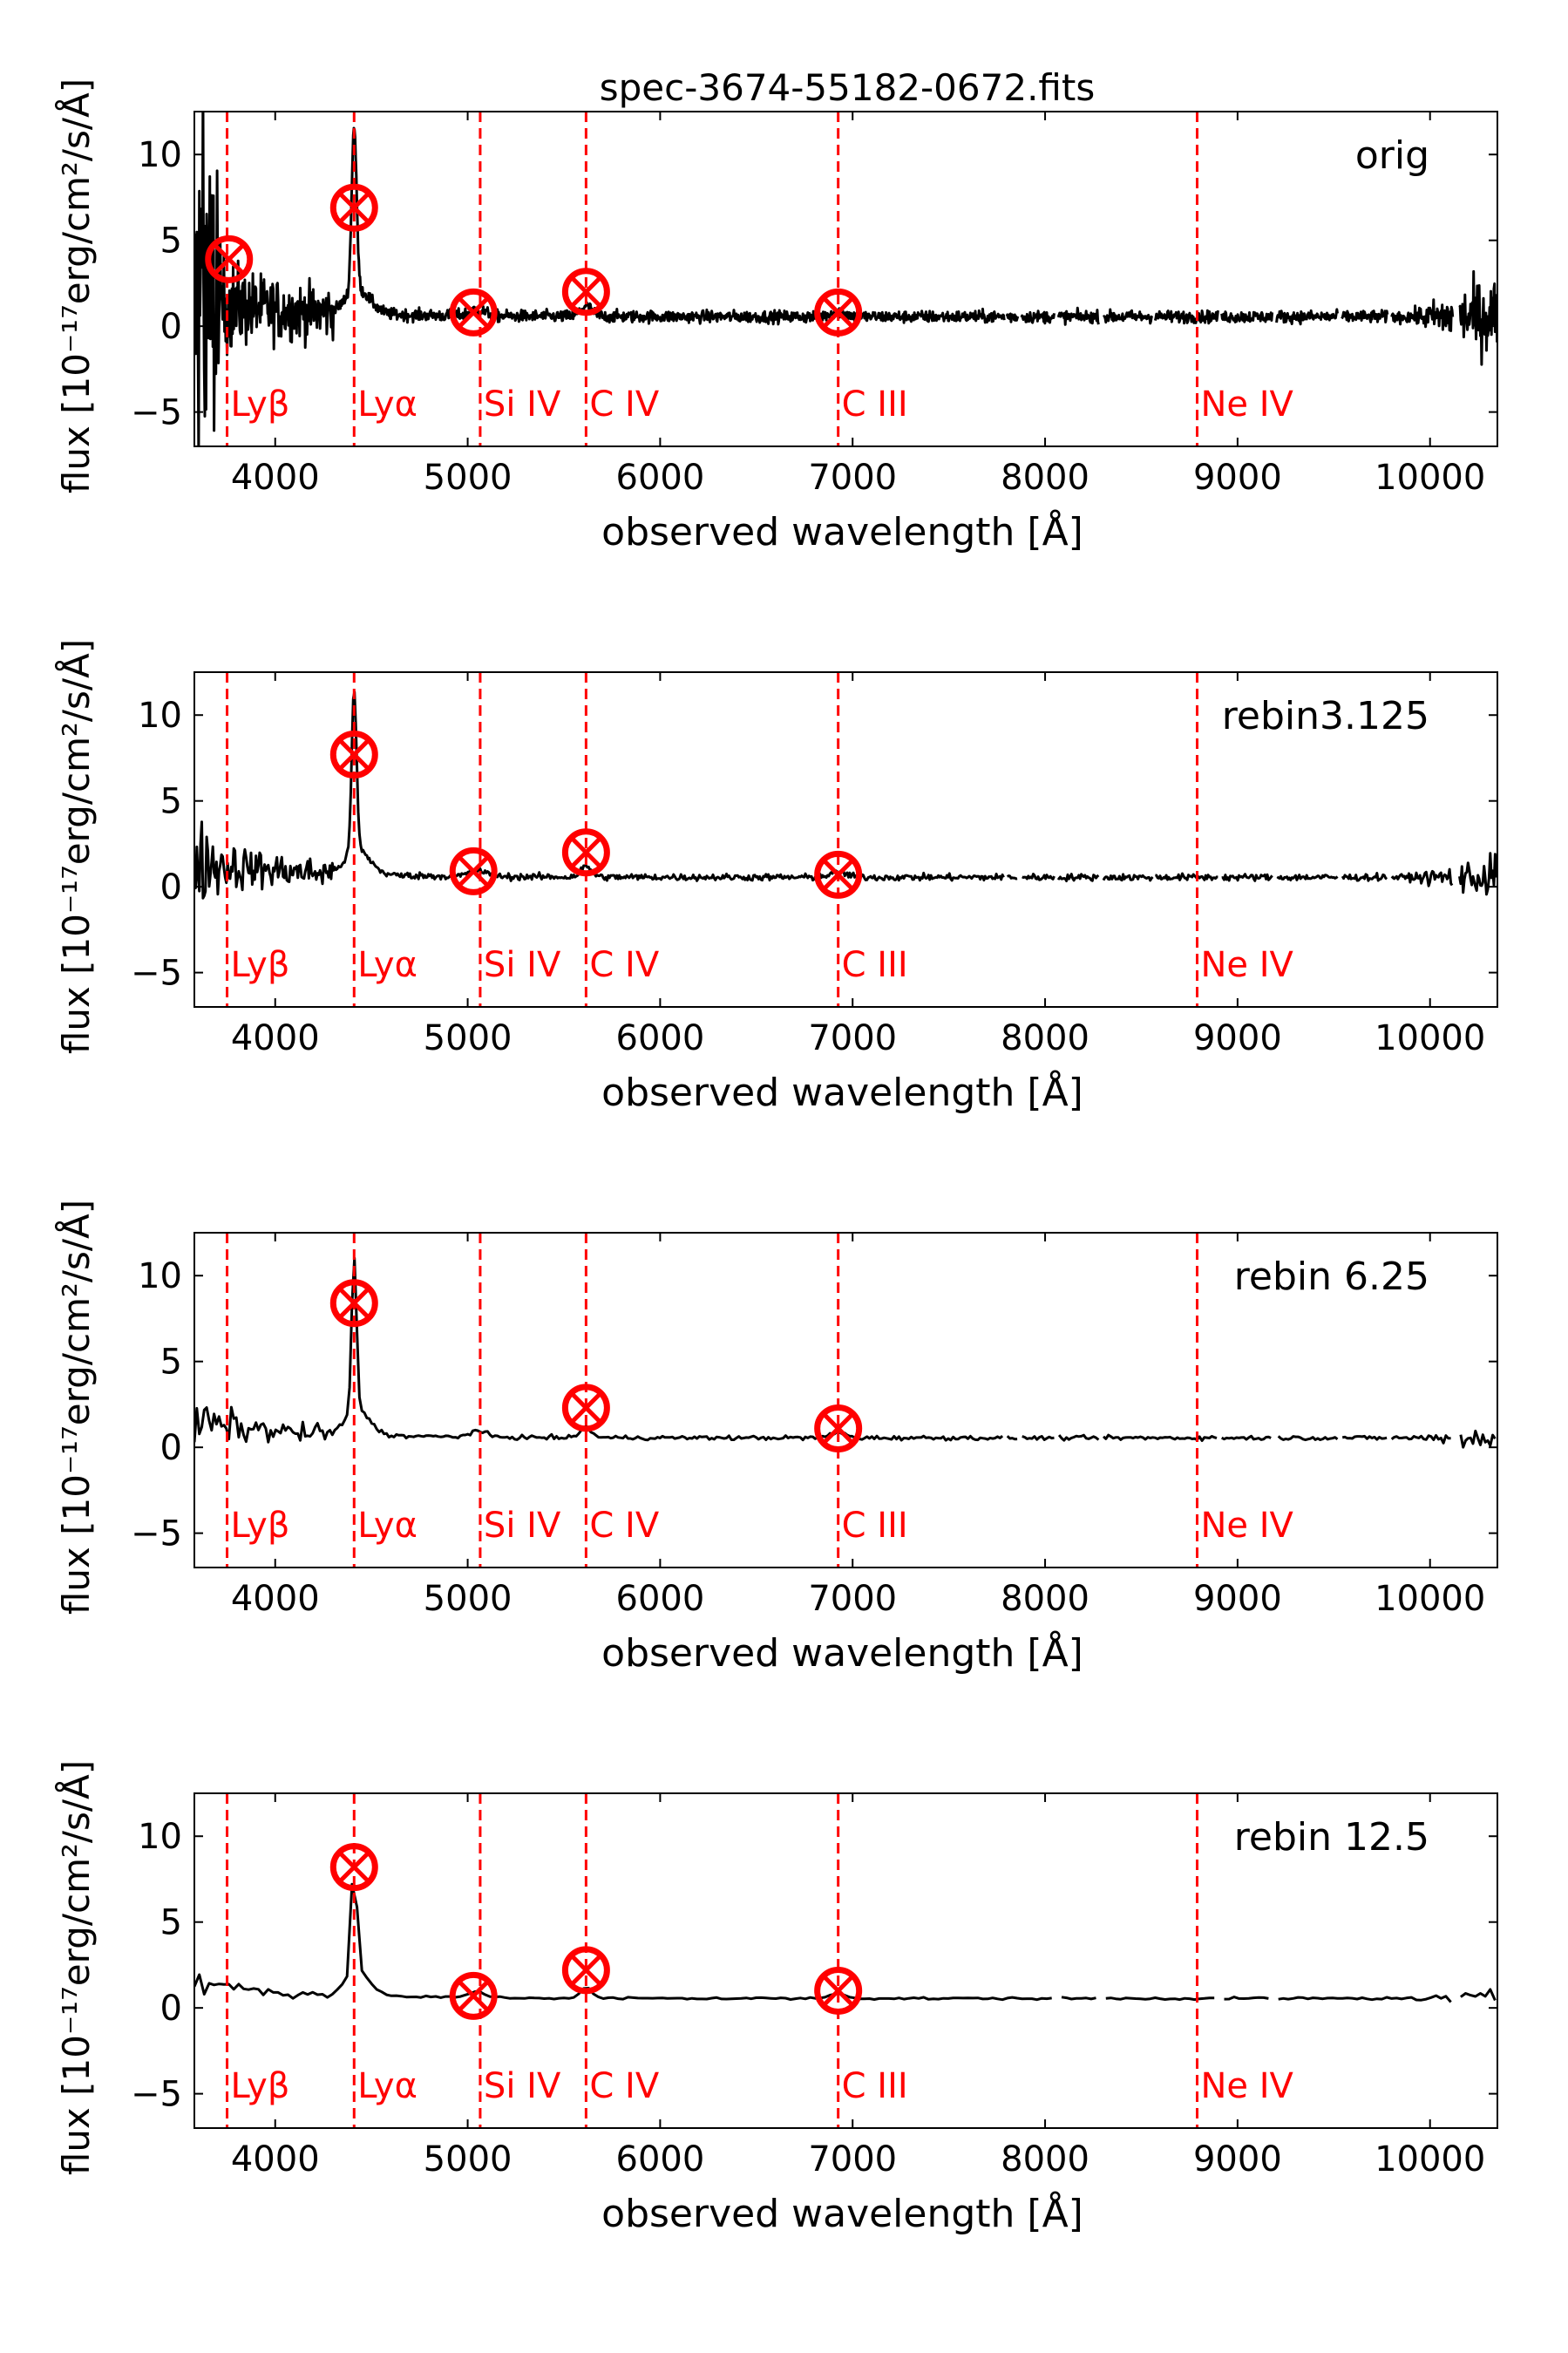 This screenshot has width=1568, height=2353. I want to click on figure-title: spec-3674-55182-0672.fits, so click(848, 88).